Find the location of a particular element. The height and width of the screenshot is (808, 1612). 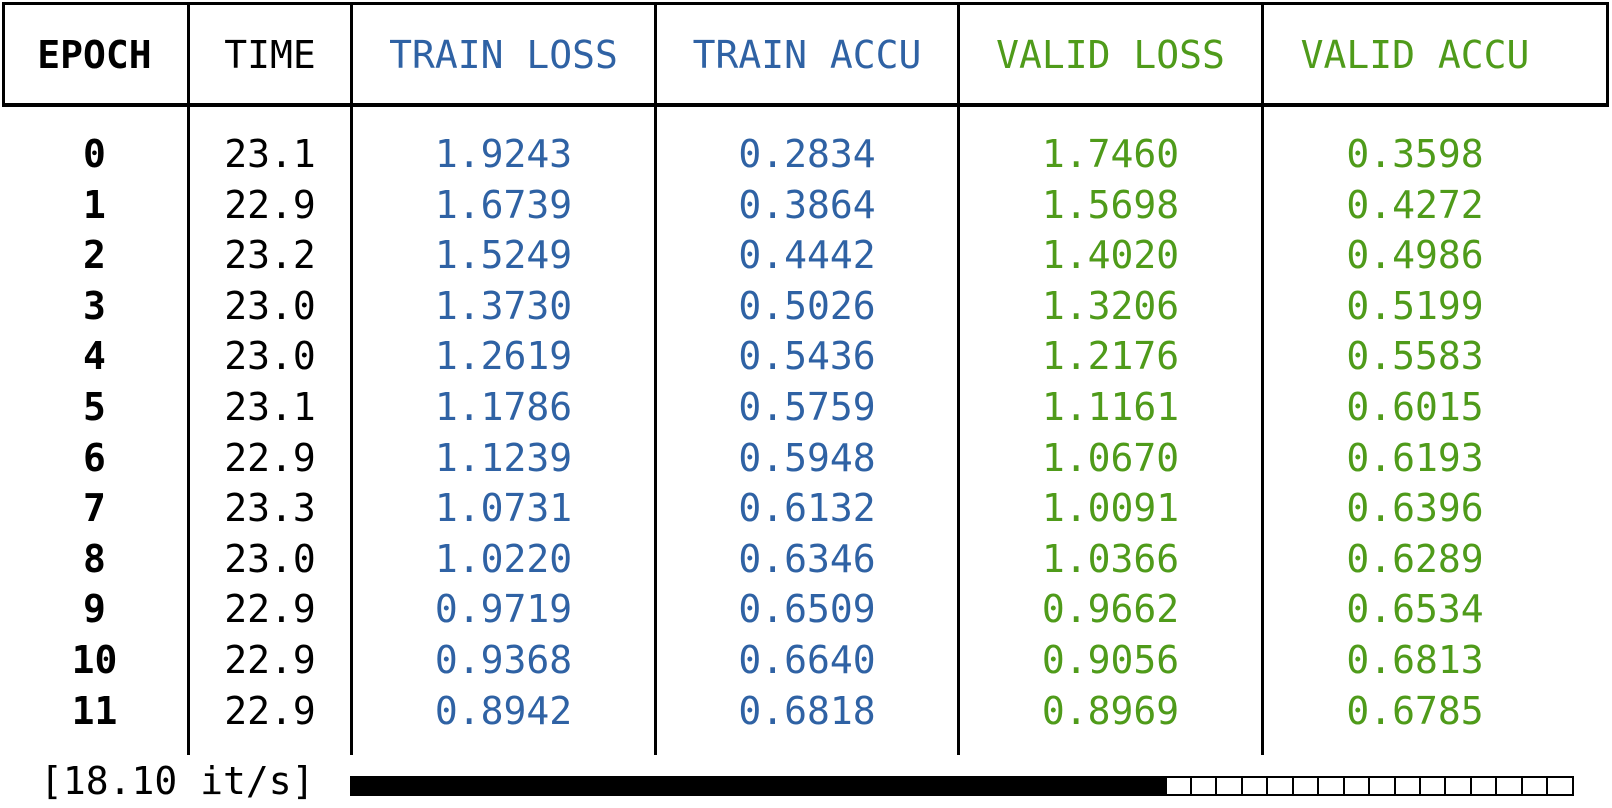

cell-train-loss: 1.3730 is located at coordinates (503, 305).